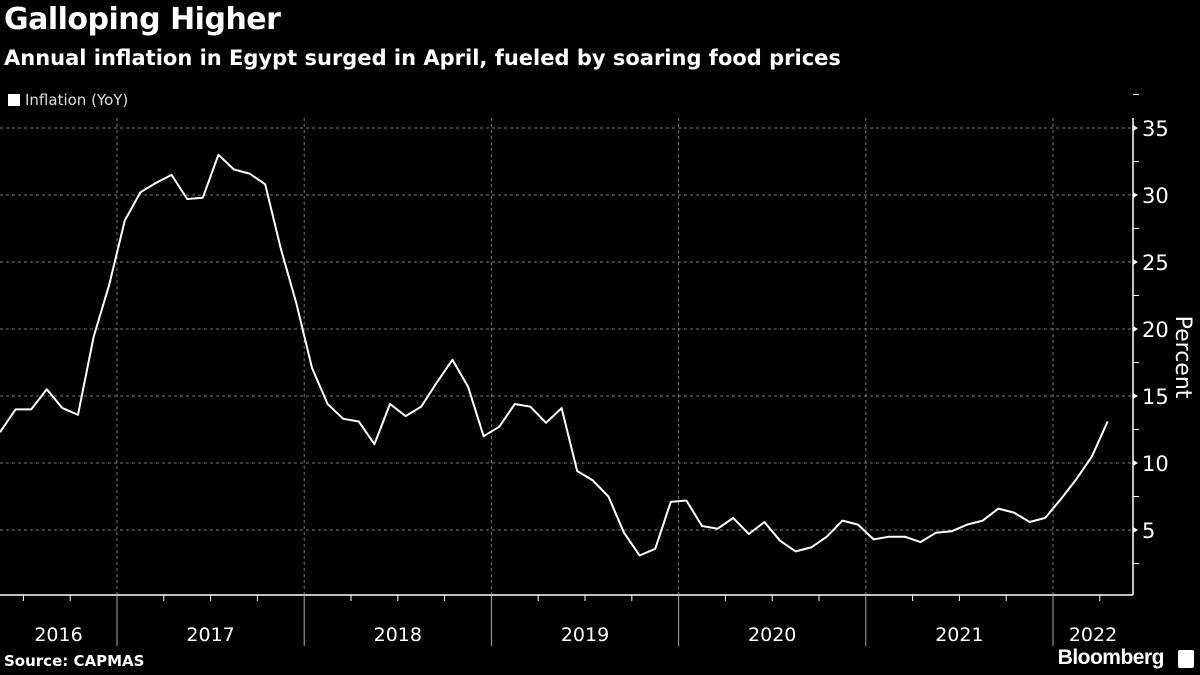 The image size is (1200, 675). I want to click on y-tick-label: 5, so click(1148, 531).